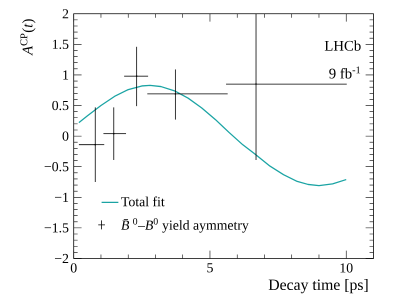 This screenshot has height=302, width=401. What do you see at coordinates (65, 13) in the screenshot?
I see `y-tick-label: 2` at bounding box center [65, 13].